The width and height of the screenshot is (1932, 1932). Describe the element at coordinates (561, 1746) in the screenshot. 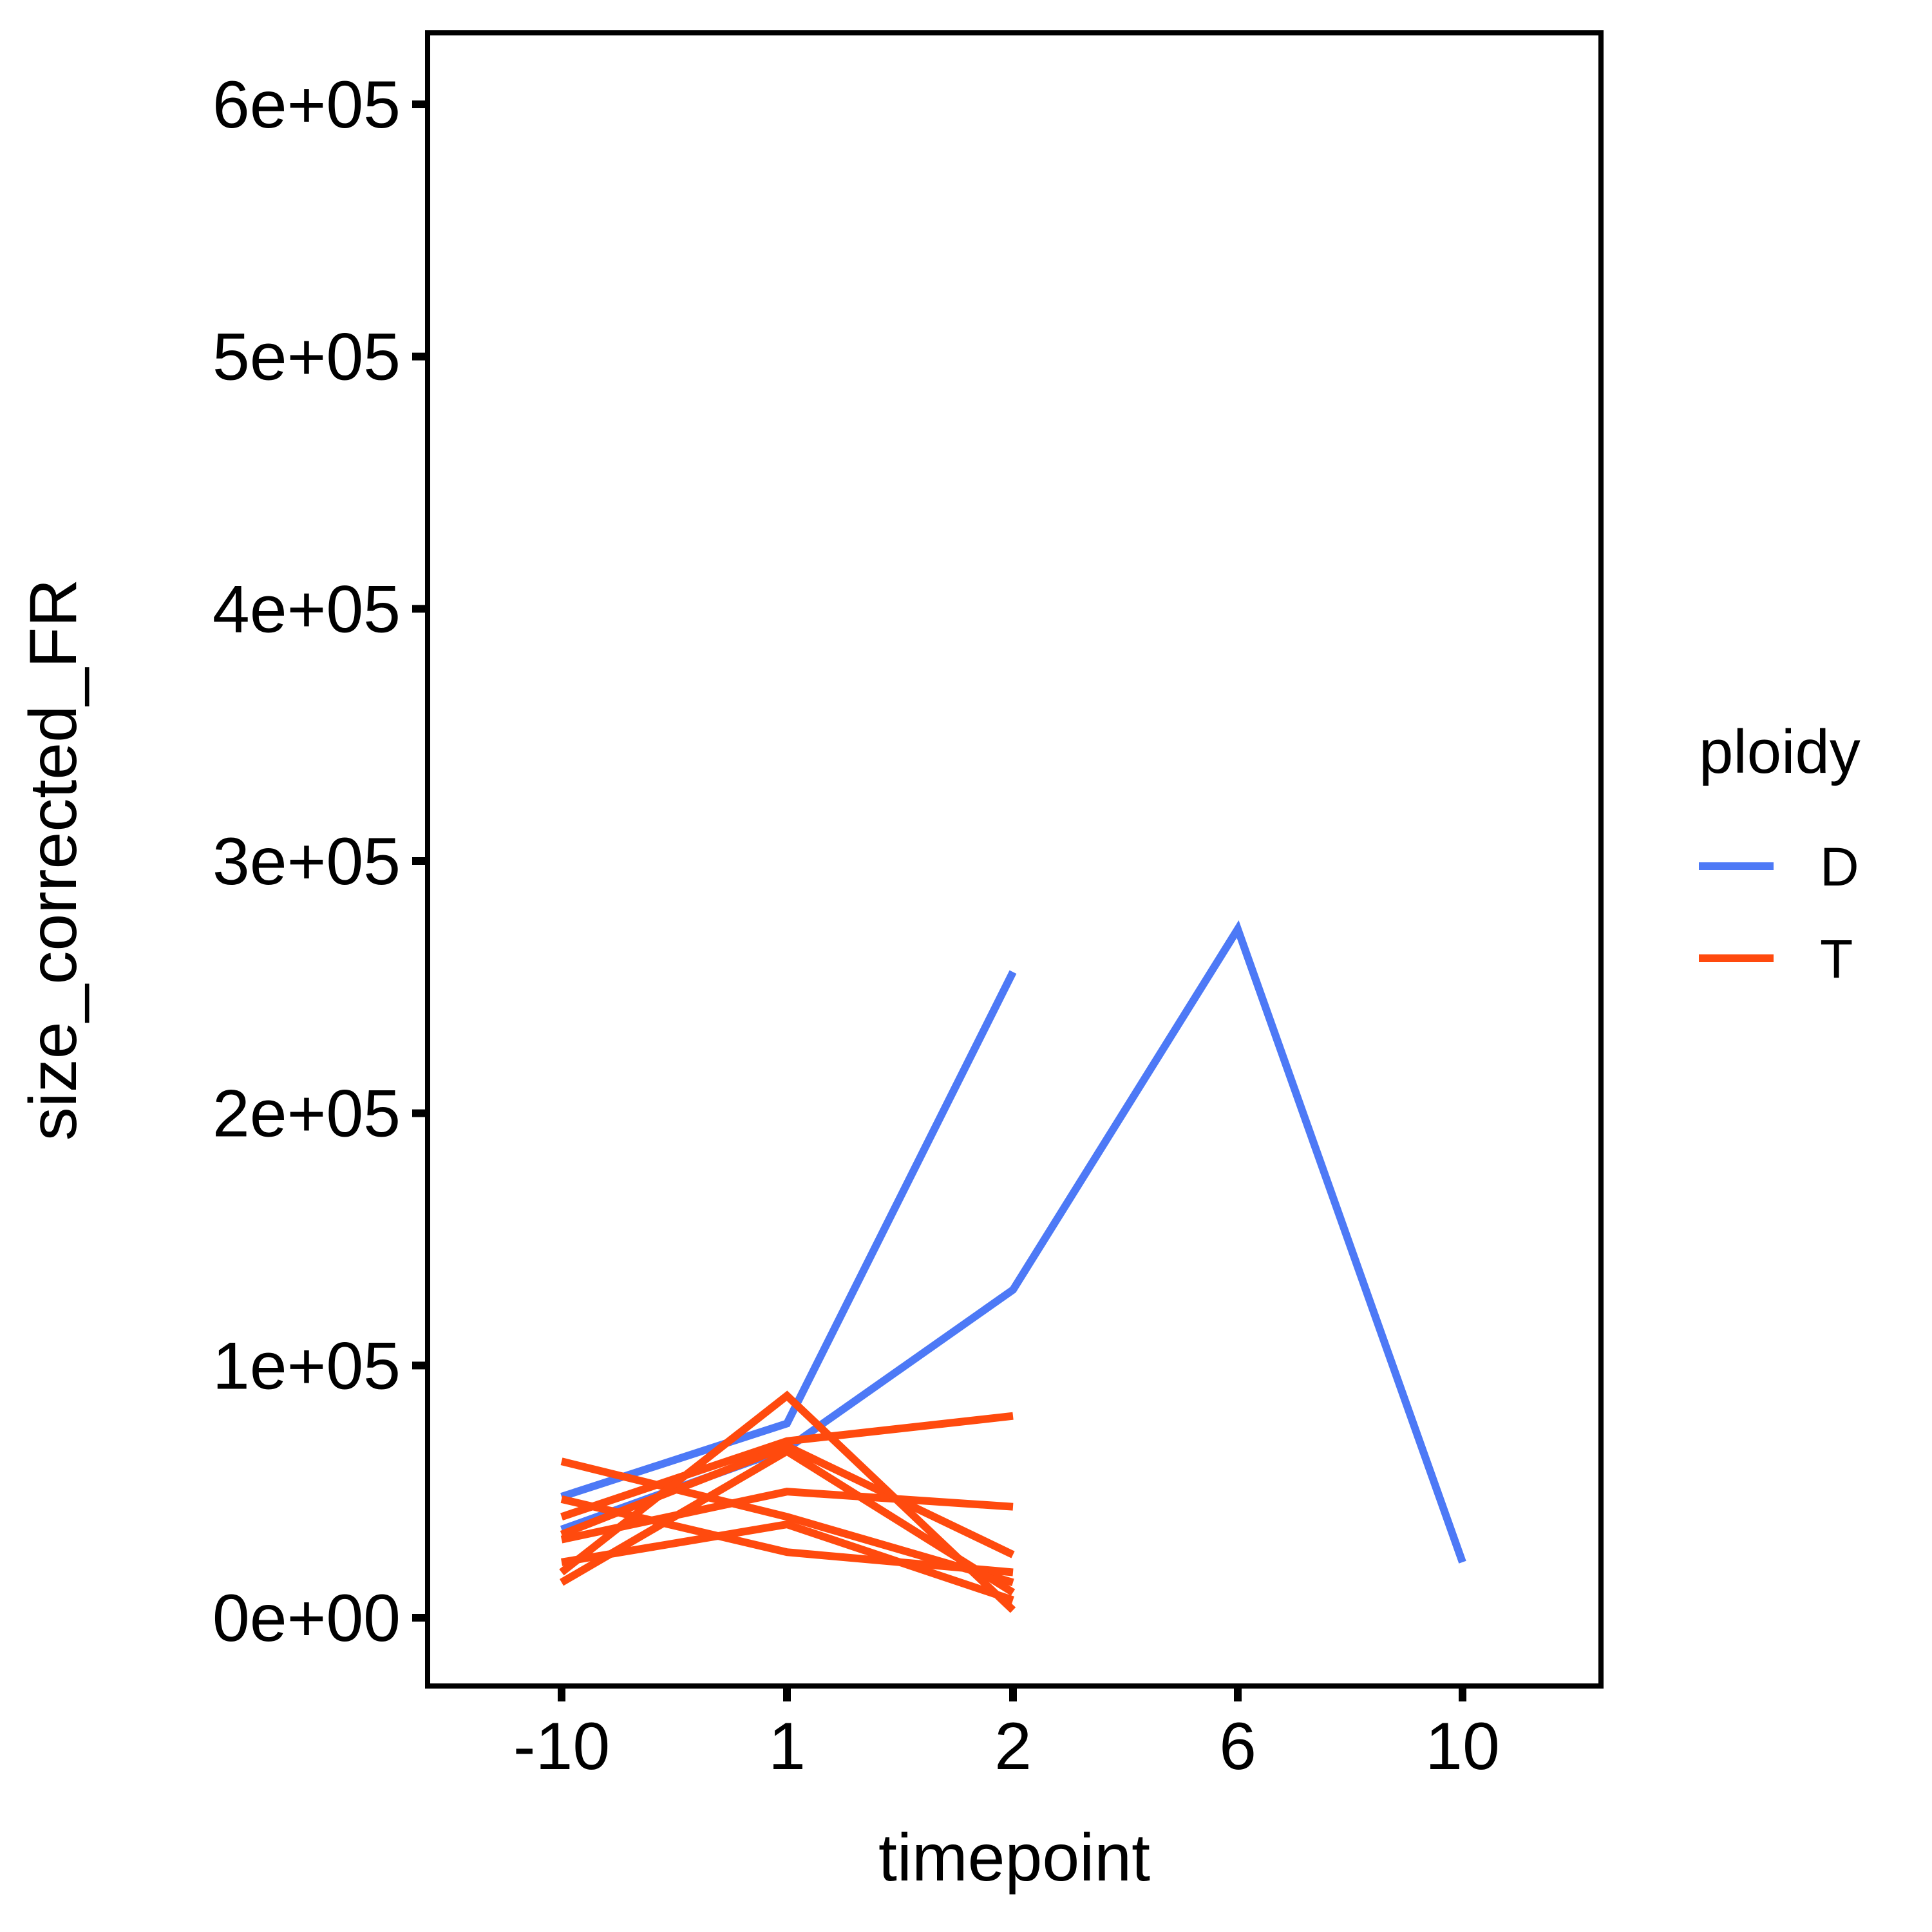

I see `x-tick-label: -10` at that location.